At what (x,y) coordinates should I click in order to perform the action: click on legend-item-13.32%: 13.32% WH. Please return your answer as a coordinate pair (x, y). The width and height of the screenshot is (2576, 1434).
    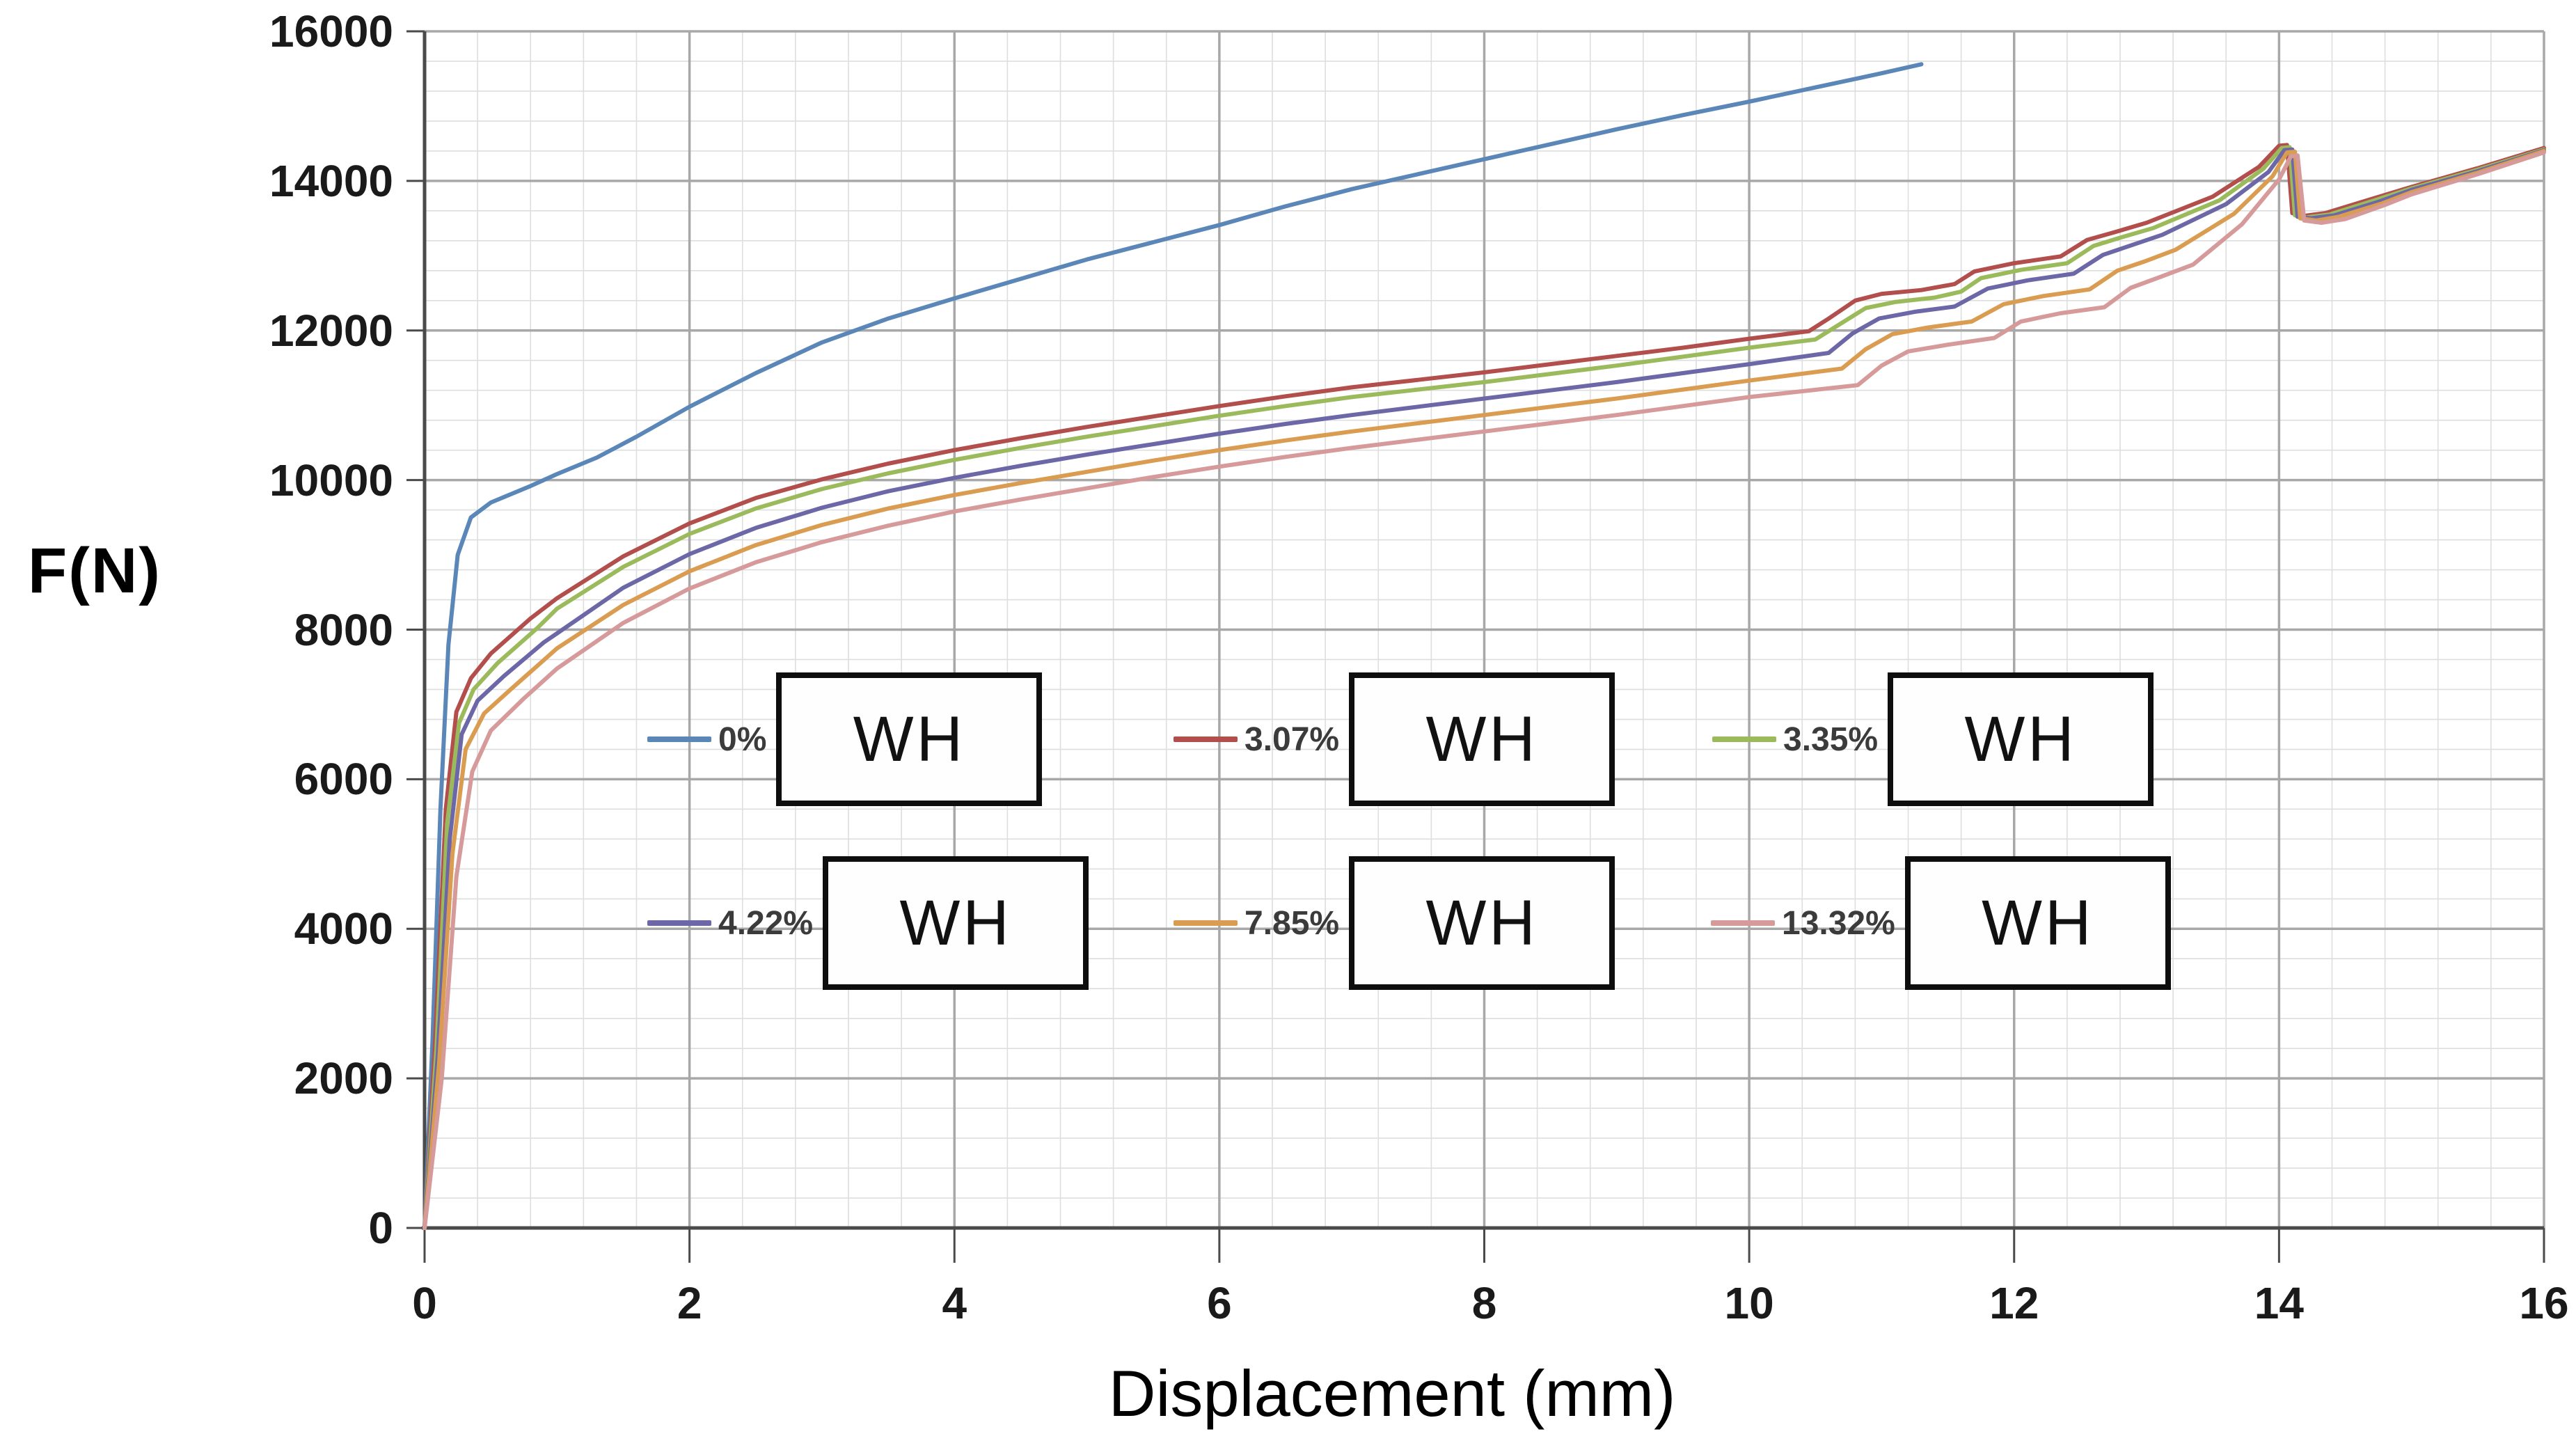
    Looking at the image, I should click on (1941, 923).